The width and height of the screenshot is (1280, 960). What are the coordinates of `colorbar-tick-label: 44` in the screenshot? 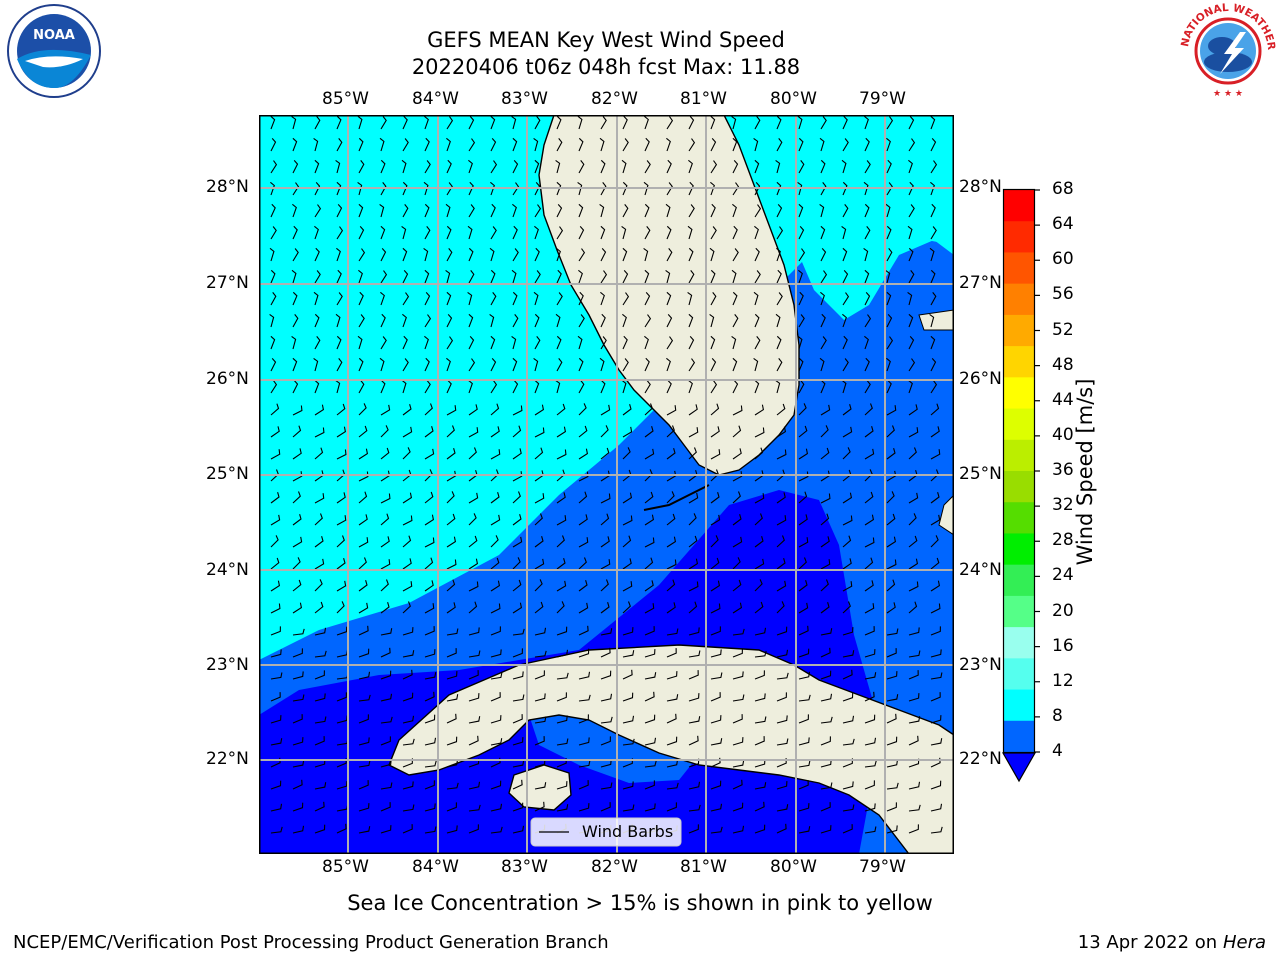 It's located at (1063, 399).